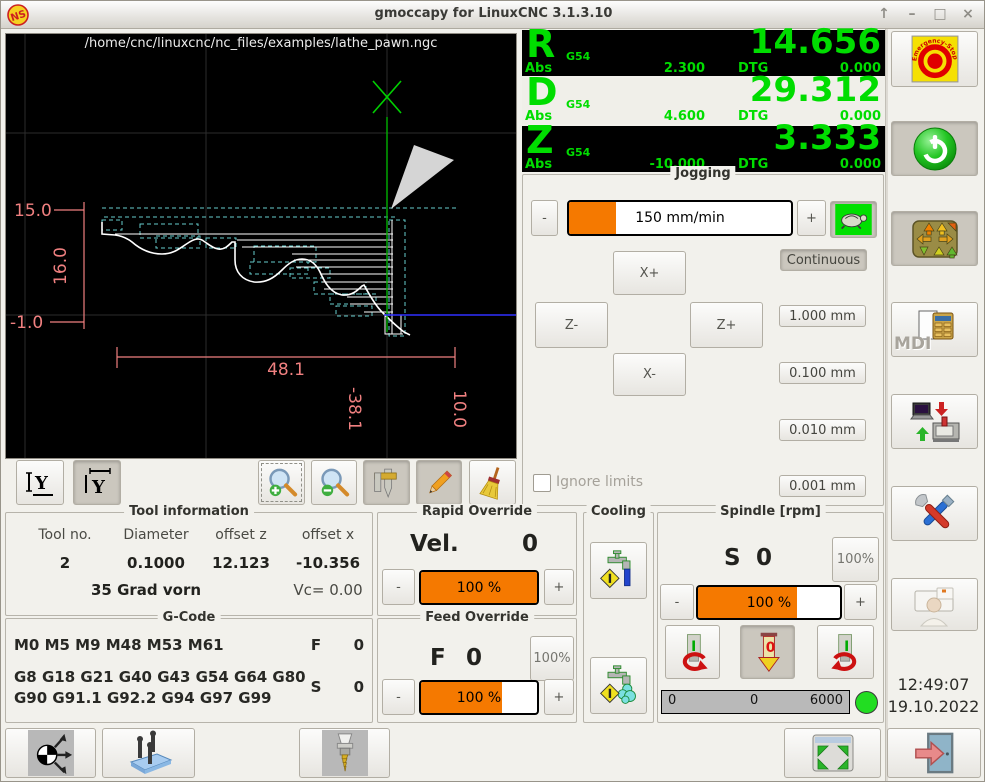 This screenshot has width=985, height=782. Describe the element at coordinates (934, 513) in the screenshot. I see `settings-button` at that location.